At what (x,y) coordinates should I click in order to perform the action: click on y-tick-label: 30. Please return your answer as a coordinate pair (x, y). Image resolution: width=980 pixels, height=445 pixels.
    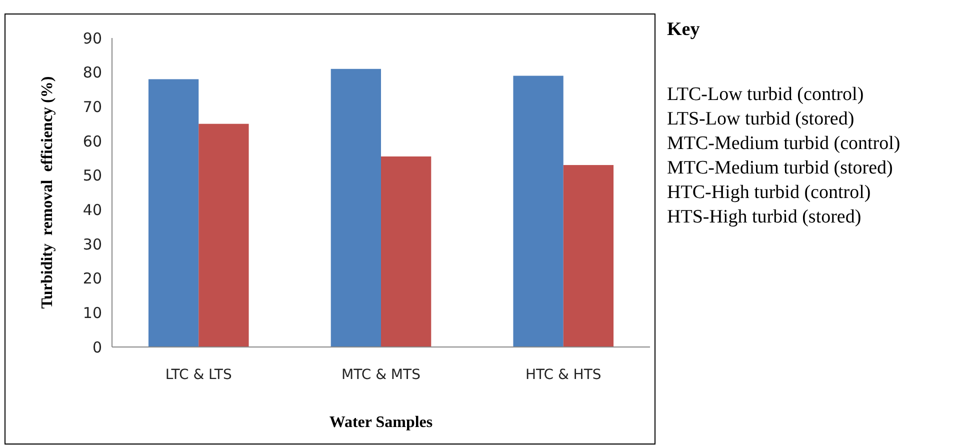
    Looking at the image, I should click on (92, 244).